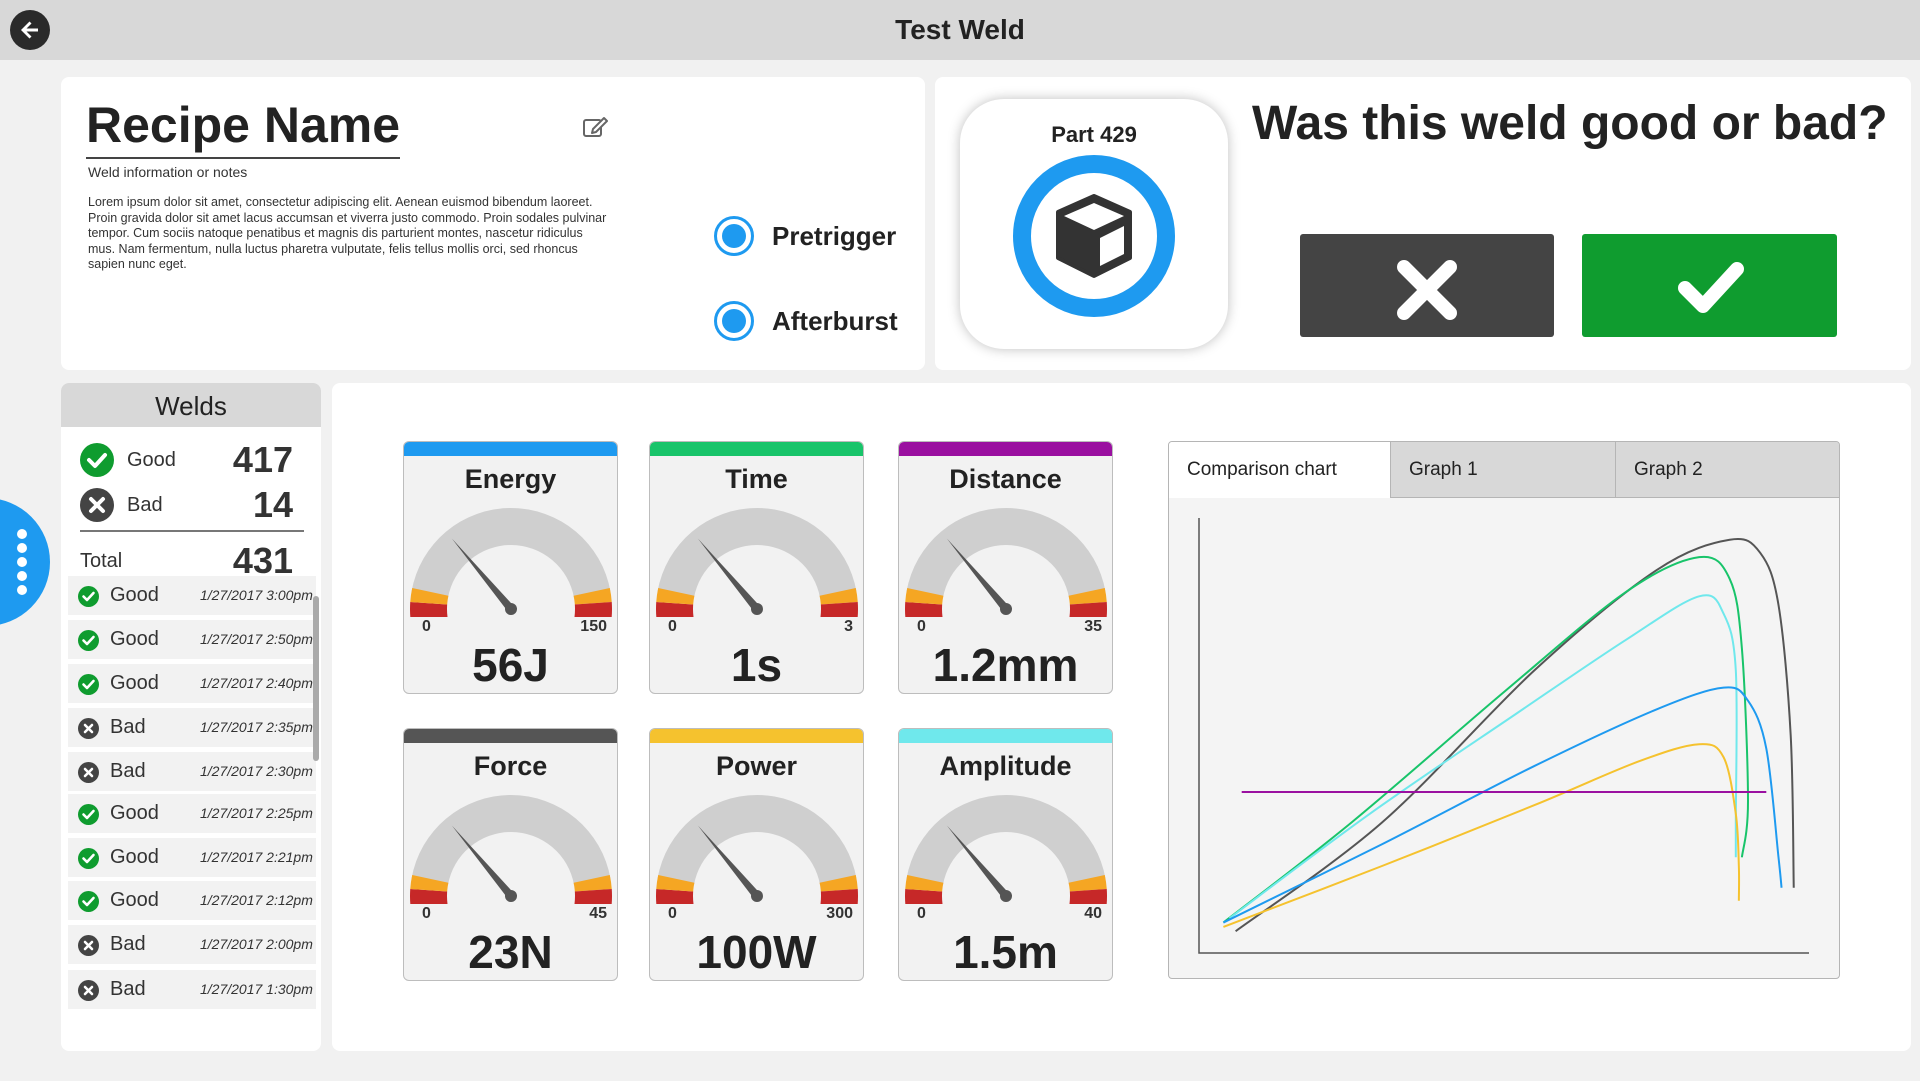  Describe the element at coordinates (756, 766) in the screenshot. I see `gauge-title: Power` at that location.